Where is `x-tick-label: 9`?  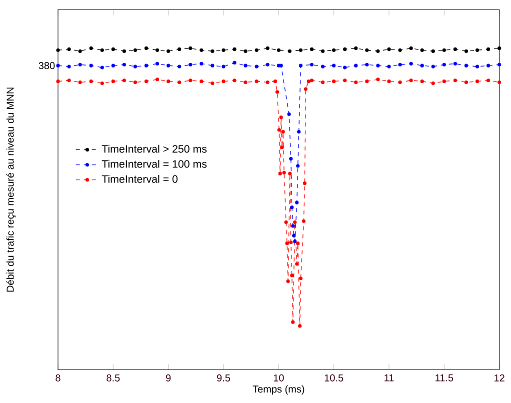 x-tick-label: 9 is located at coordinates (168, 378).